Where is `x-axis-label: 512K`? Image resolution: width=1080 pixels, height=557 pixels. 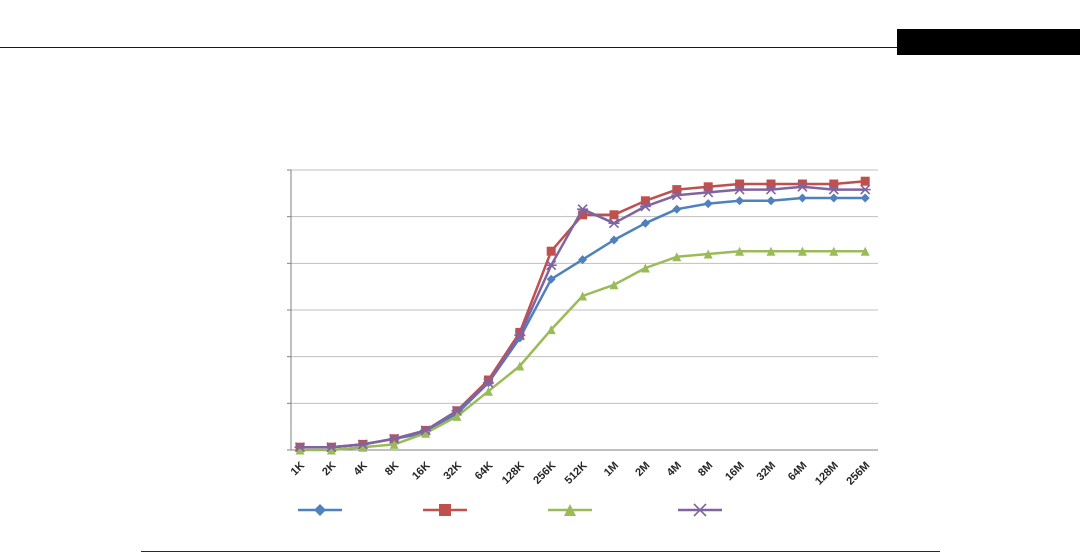
x-axis-label: 512K is located at coordinates (576, 473).